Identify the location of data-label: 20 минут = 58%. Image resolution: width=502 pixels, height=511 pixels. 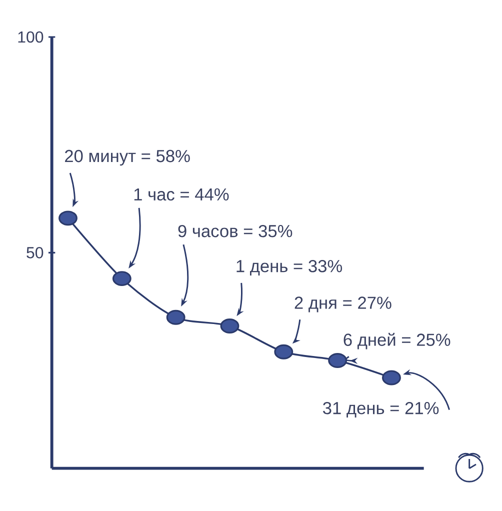
(127, 158).